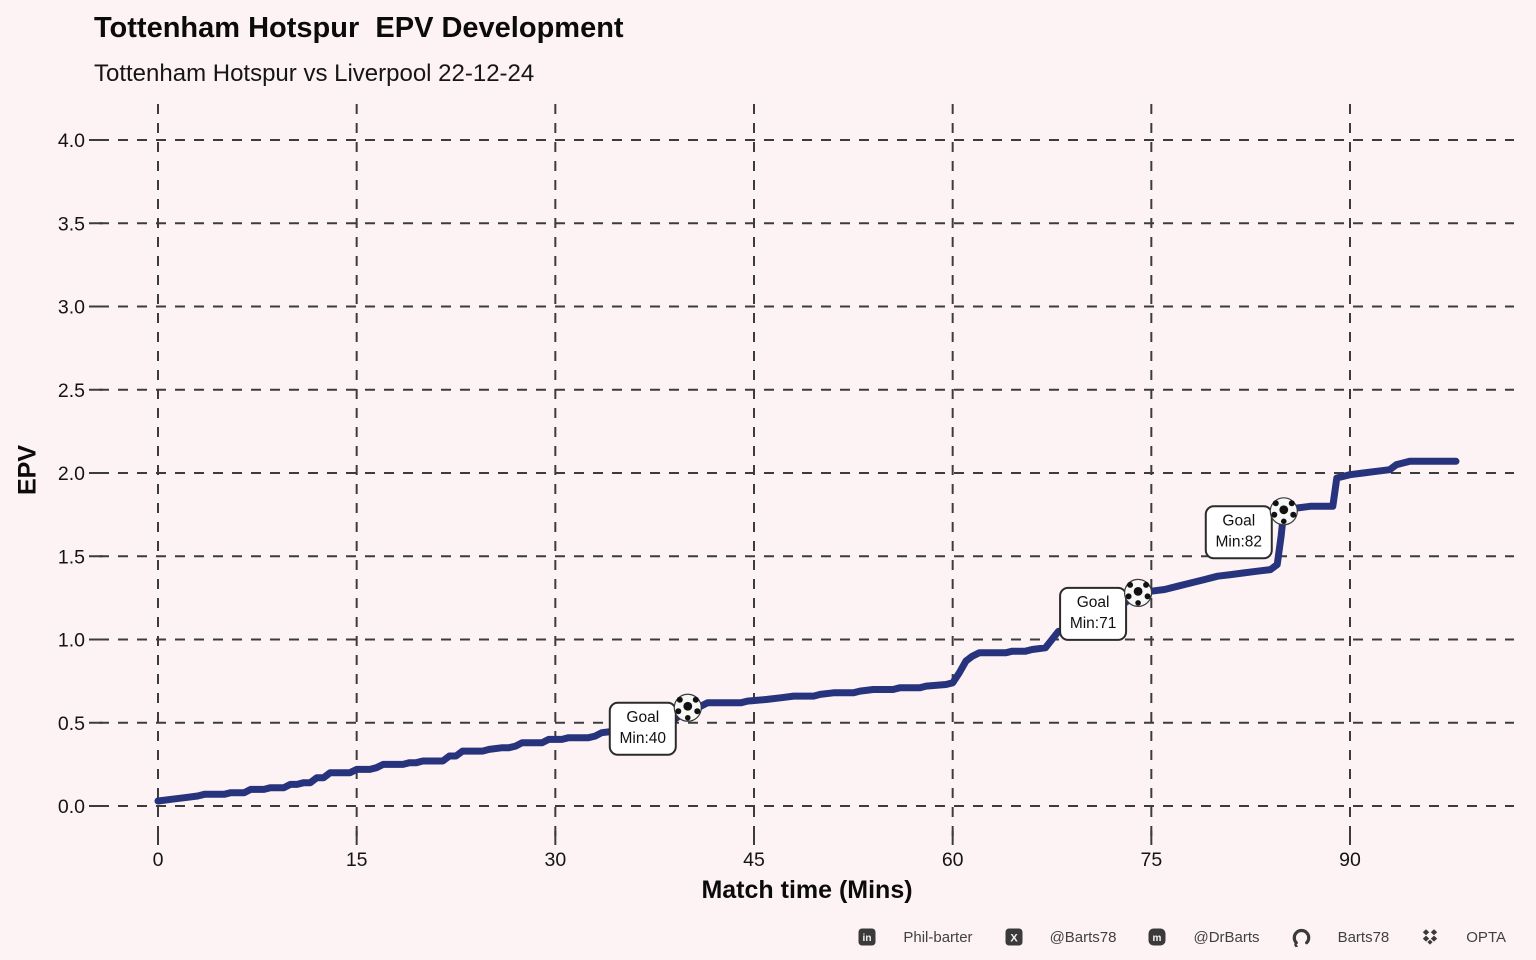  I want to click on x-tick-label: 30, so click(555, 860).